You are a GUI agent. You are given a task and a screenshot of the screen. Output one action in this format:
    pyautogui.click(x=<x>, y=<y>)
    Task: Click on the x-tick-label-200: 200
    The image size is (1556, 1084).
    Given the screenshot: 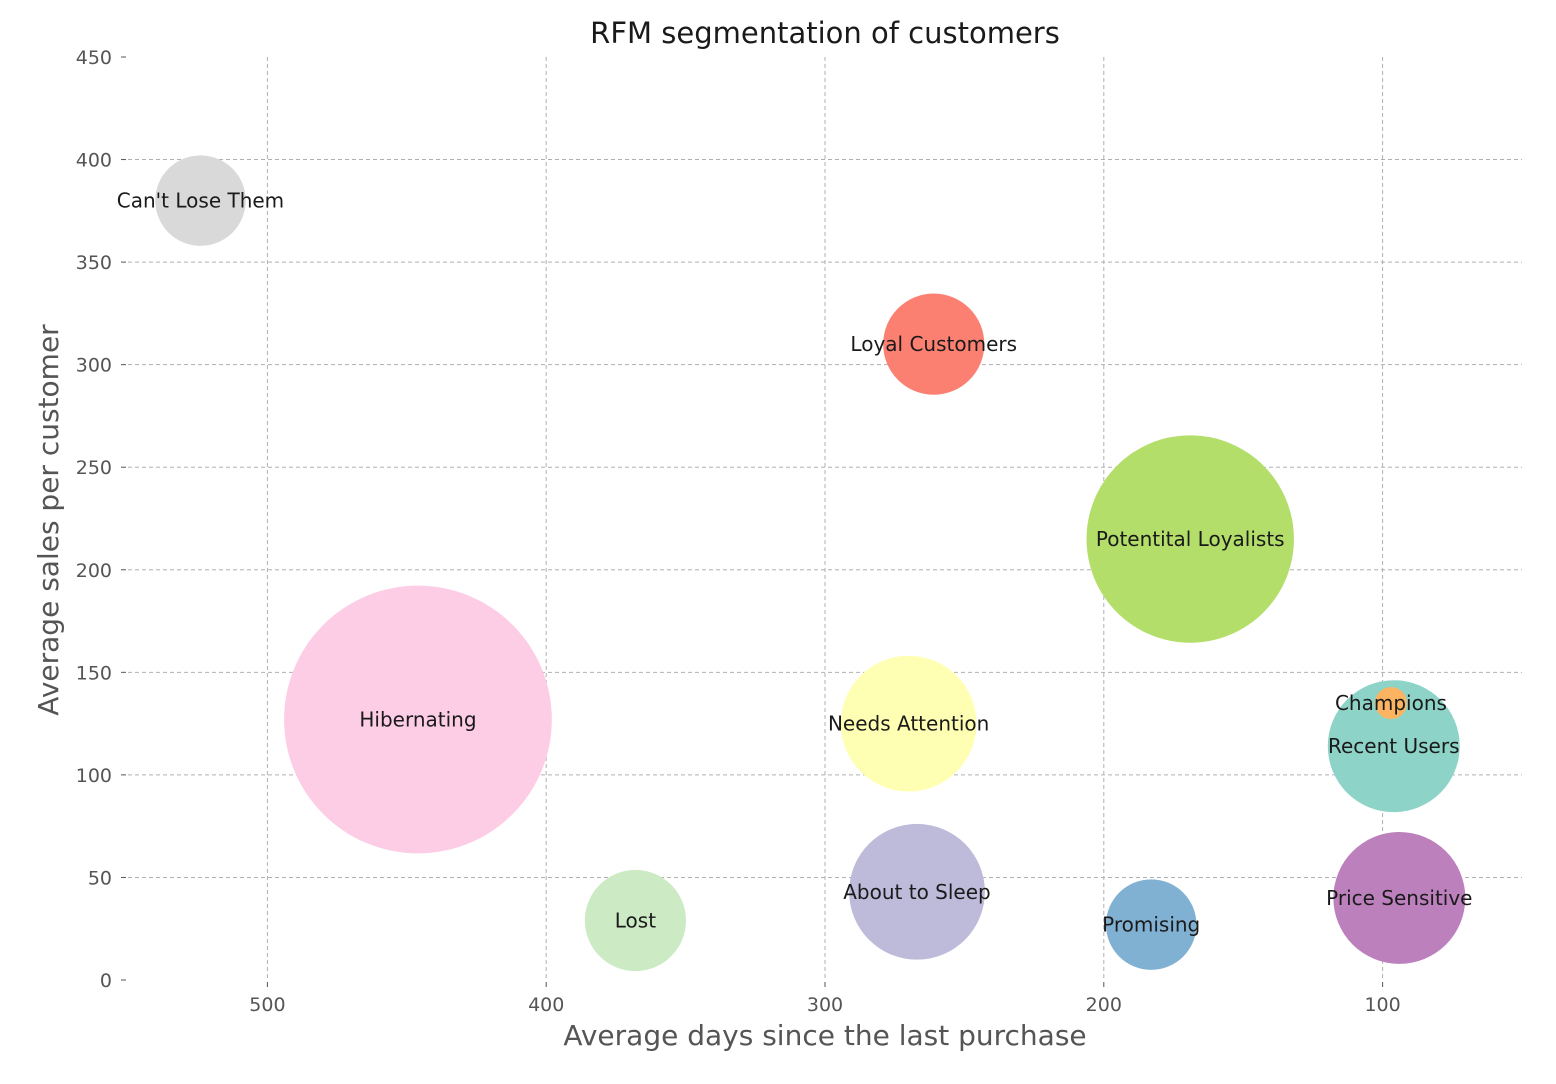 What is the action you would take?
    pyautogui.click(x=1104, y=1005)
    